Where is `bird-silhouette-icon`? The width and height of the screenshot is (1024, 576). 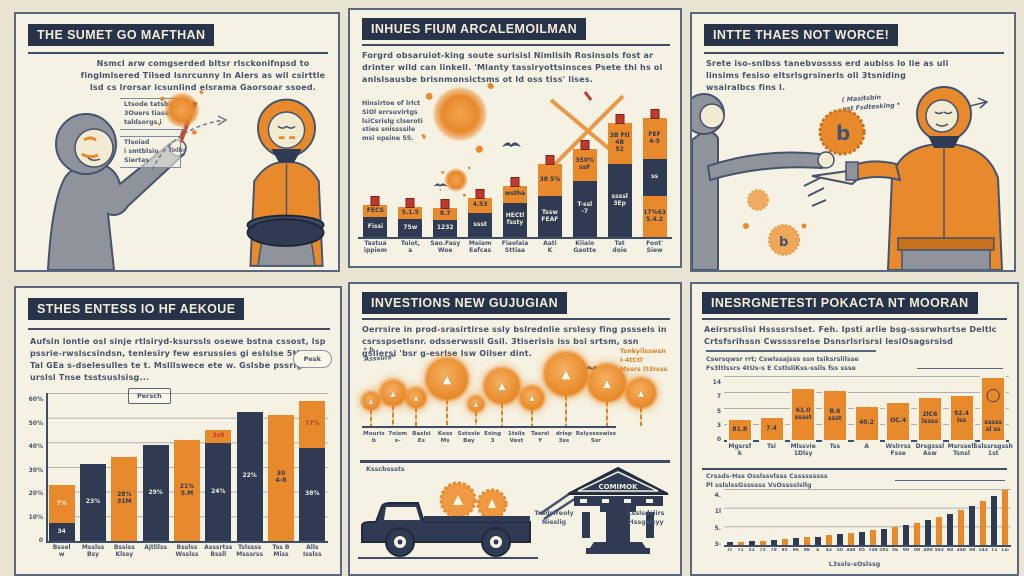 bird-silhouette-icon is located at coordinates (511, 144).